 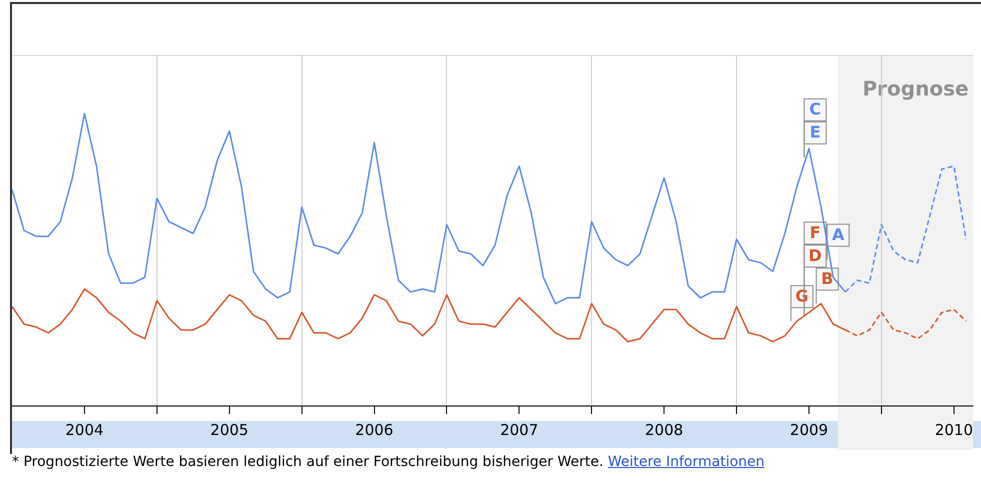 What do you see at coordinates (954, 429) in the screenshot?
I see `x-tick-label: 2010` at bounding box center [954, 429].